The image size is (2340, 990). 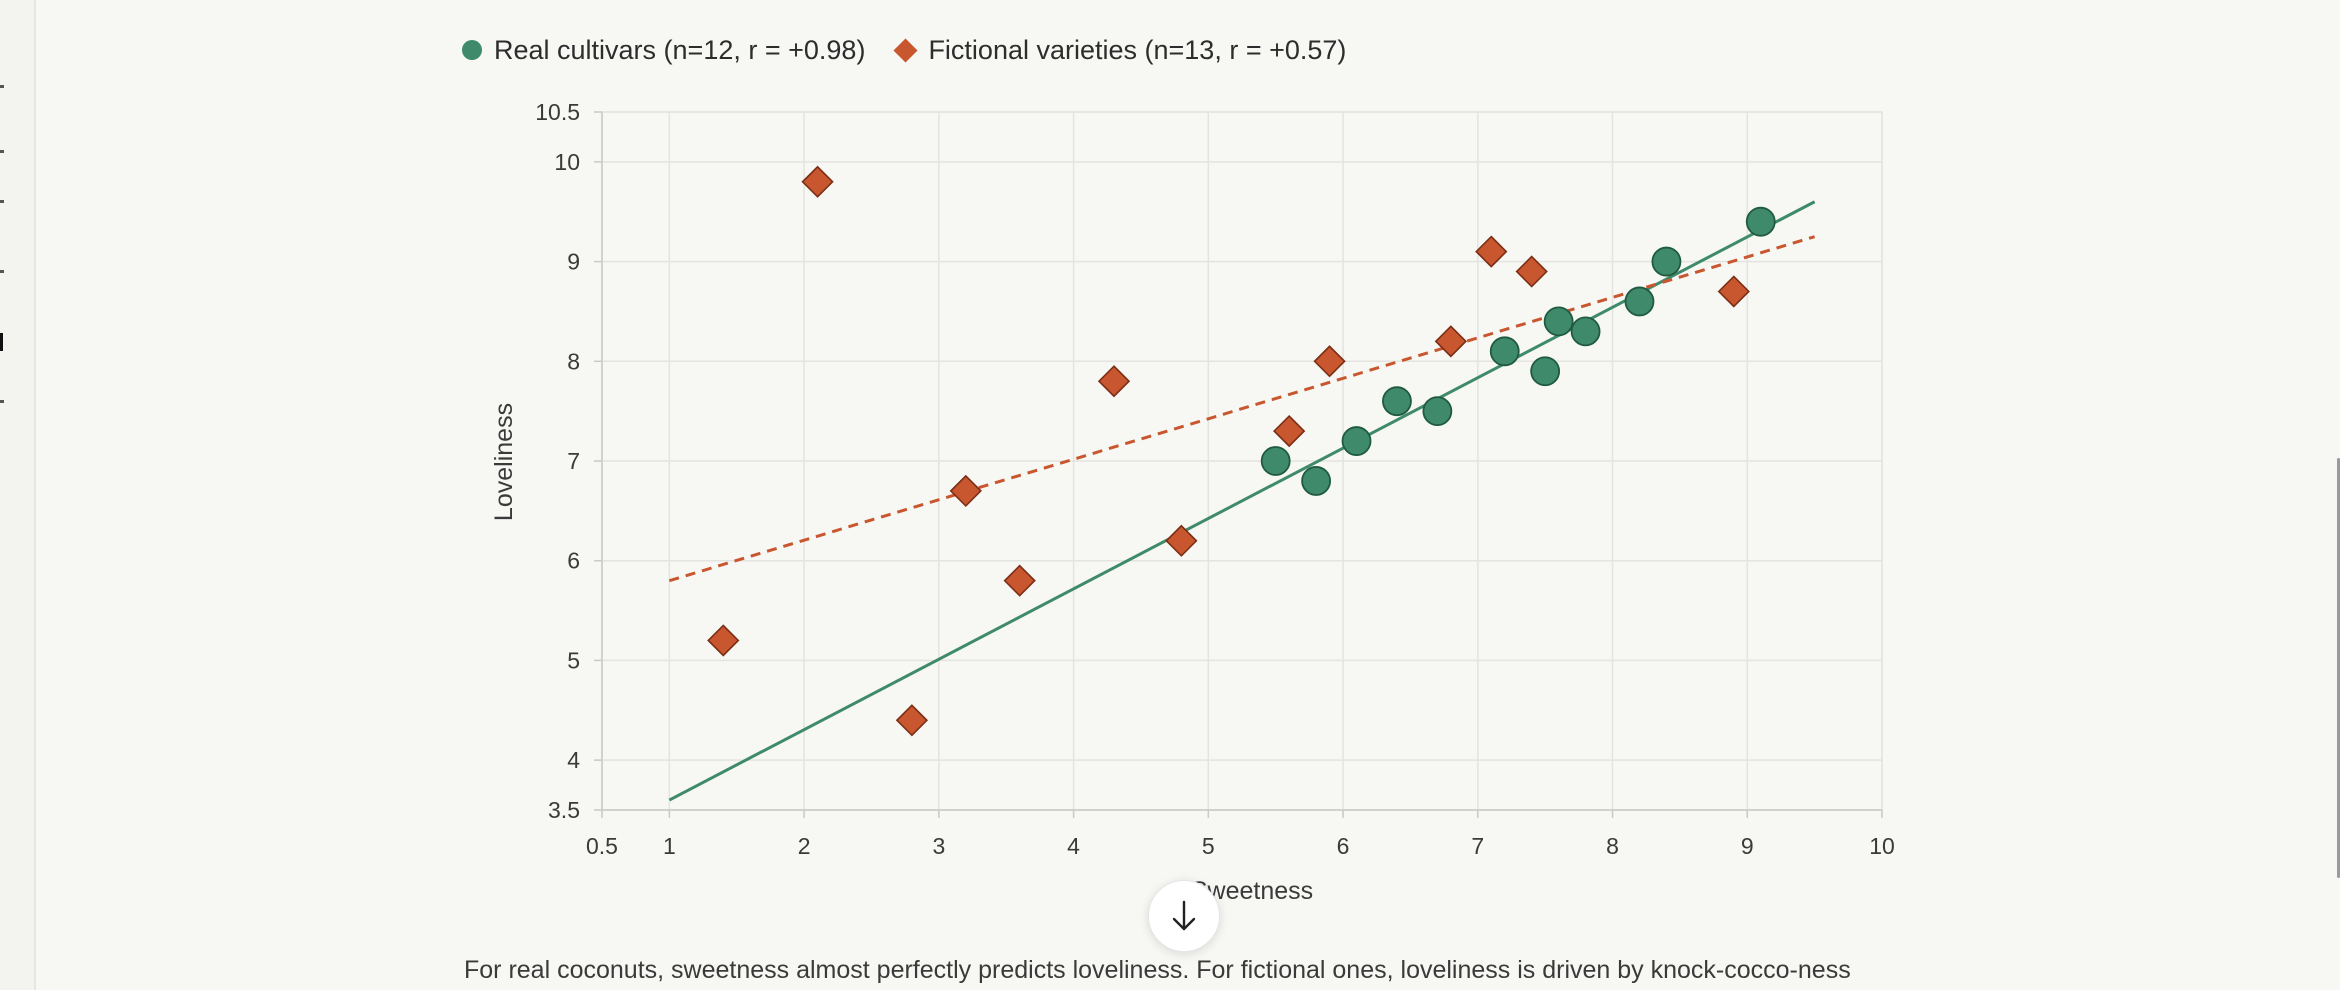 I want to click on arrow-down-icon, so click(x=1184, y=915).